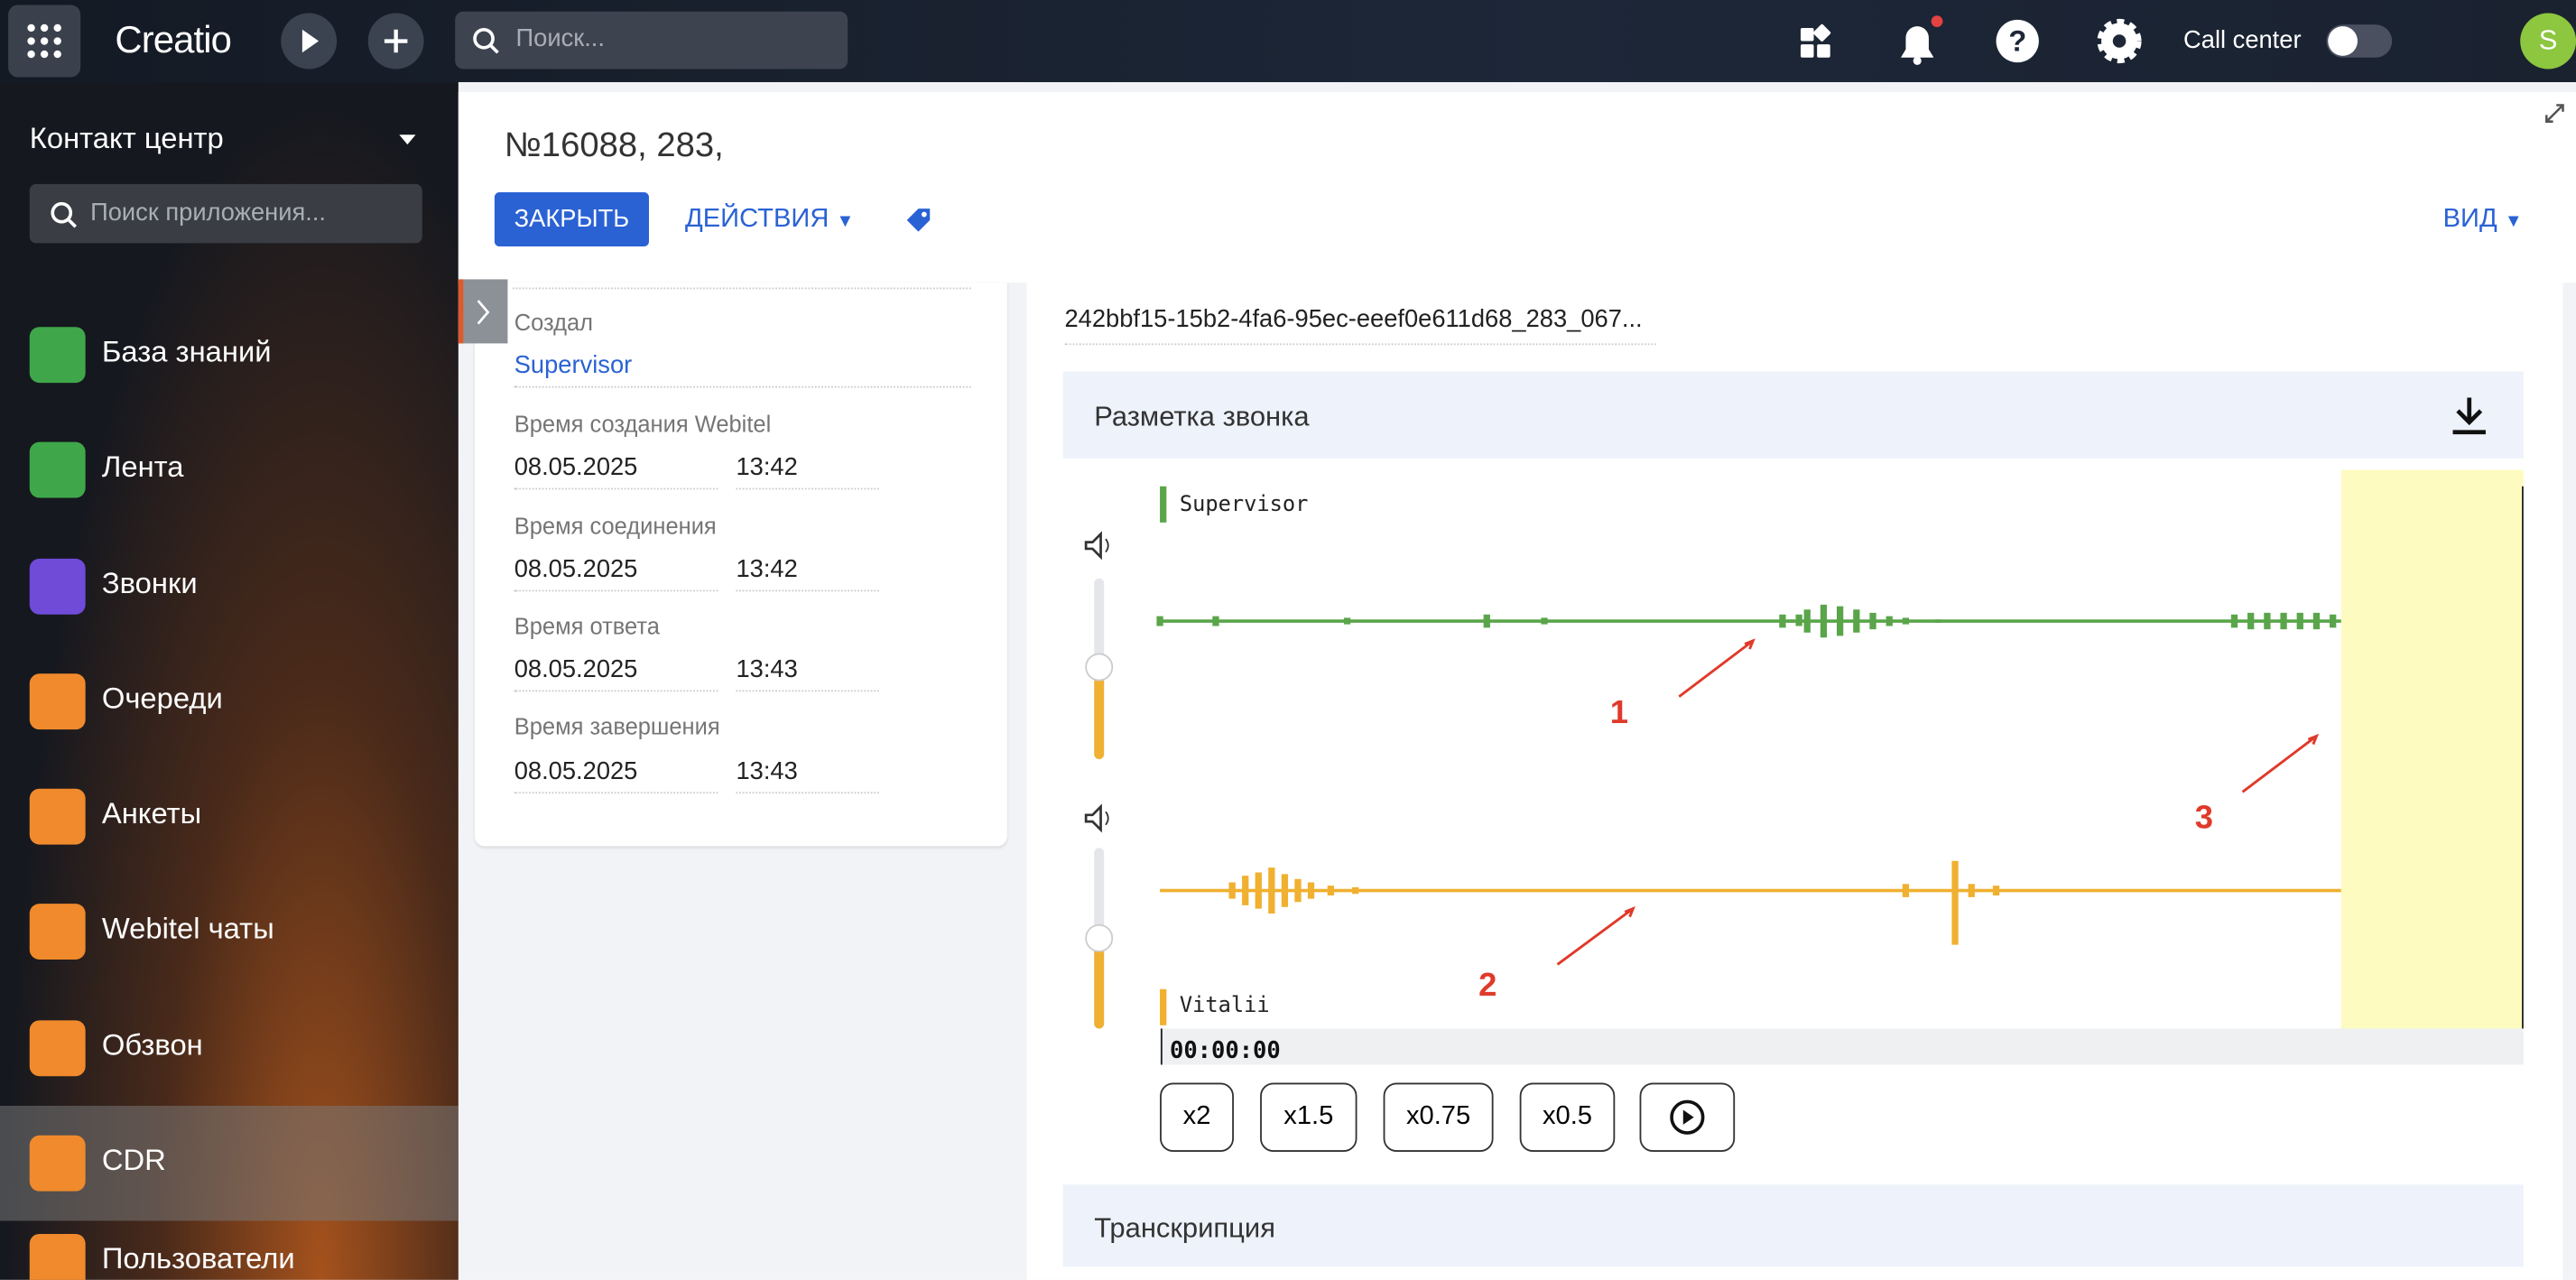  Describe the element at coordinates (229, 1163) in the screenshot. I see `nav-item-active: CDR` at that location.